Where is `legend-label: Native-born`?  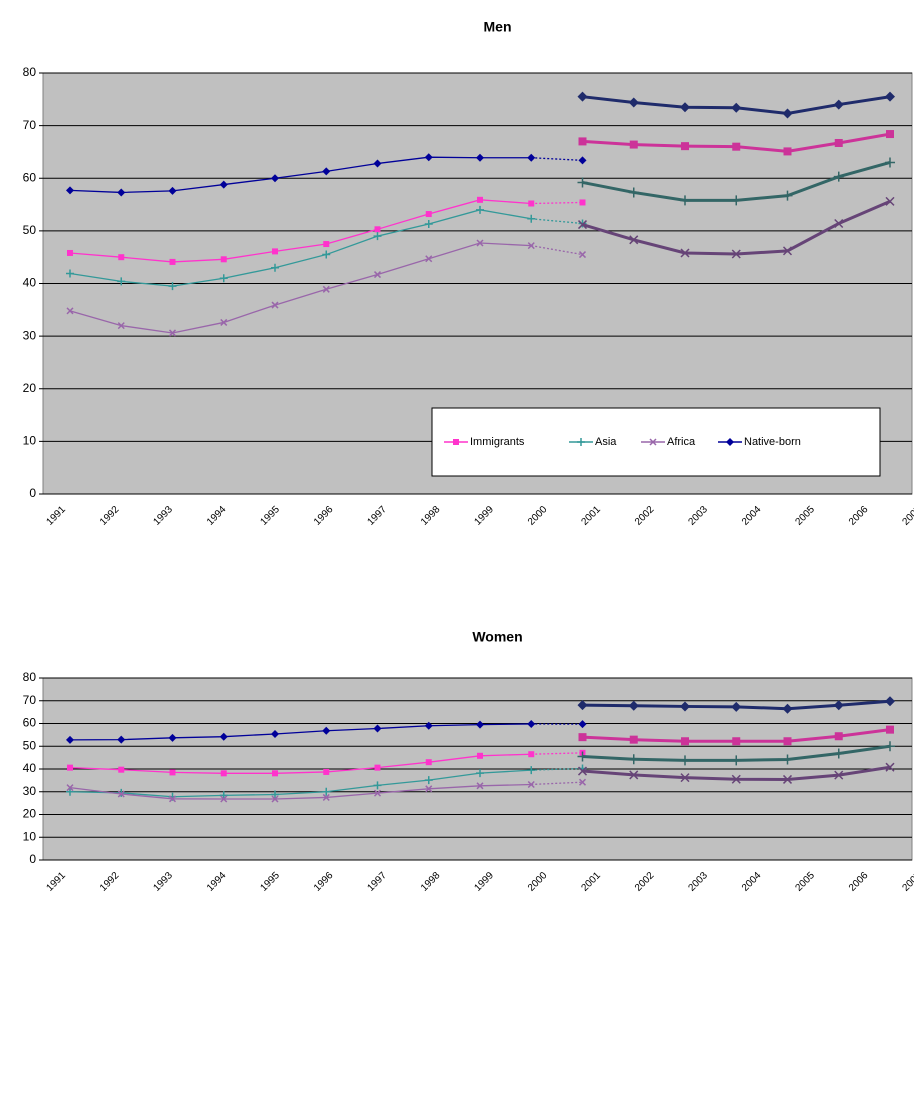
legend-label: Native-born is located at coordinates (772, 442).